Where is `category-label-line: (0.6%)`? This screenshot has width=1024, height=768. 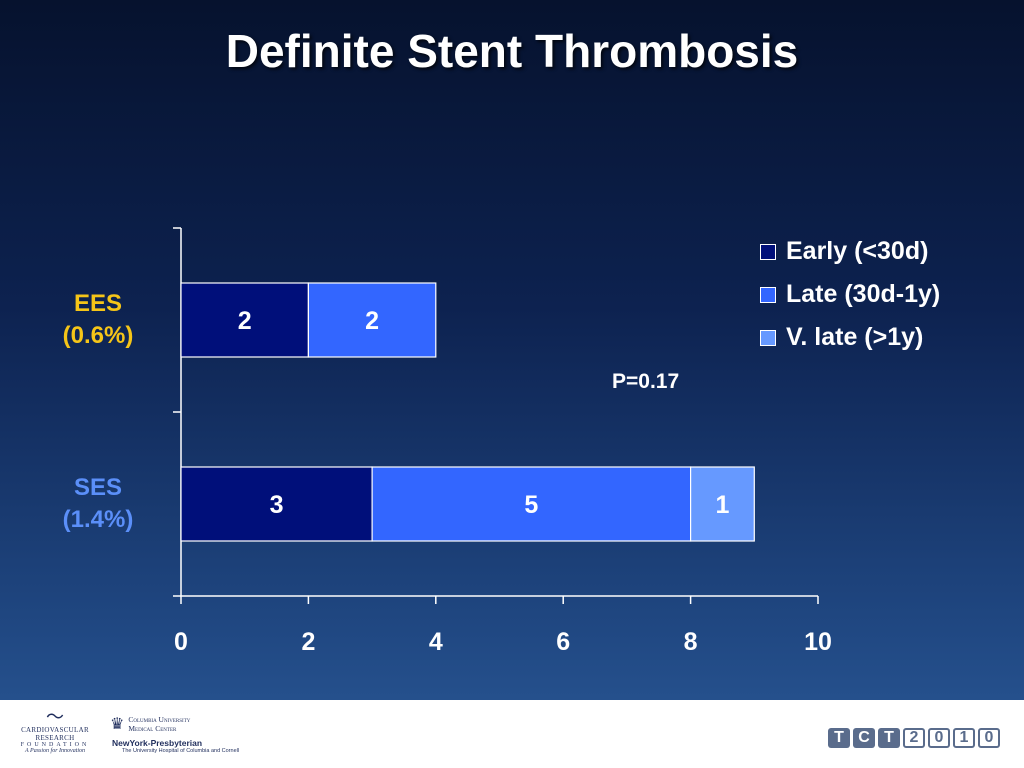
category-label-line: (0.6%) is located at coordinates (98, 335).